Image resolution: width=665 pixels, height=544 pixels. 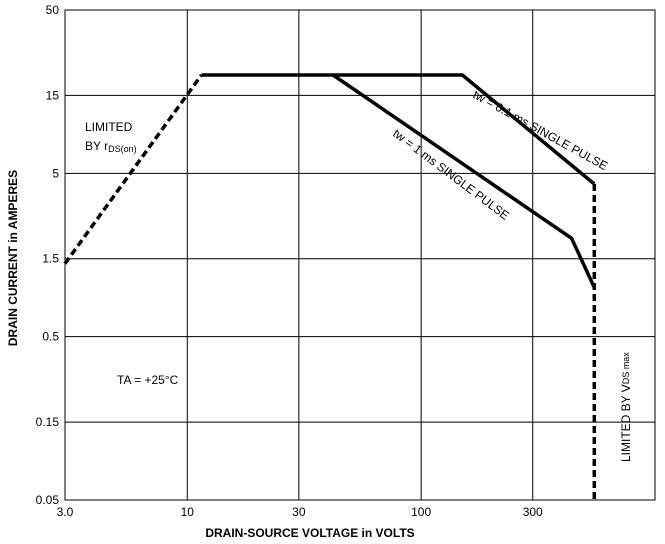 What do you see at coordinates (48, 422) in the screenshot?
I see `y-tick-label: 0.15` at bounding box center [48, 422].